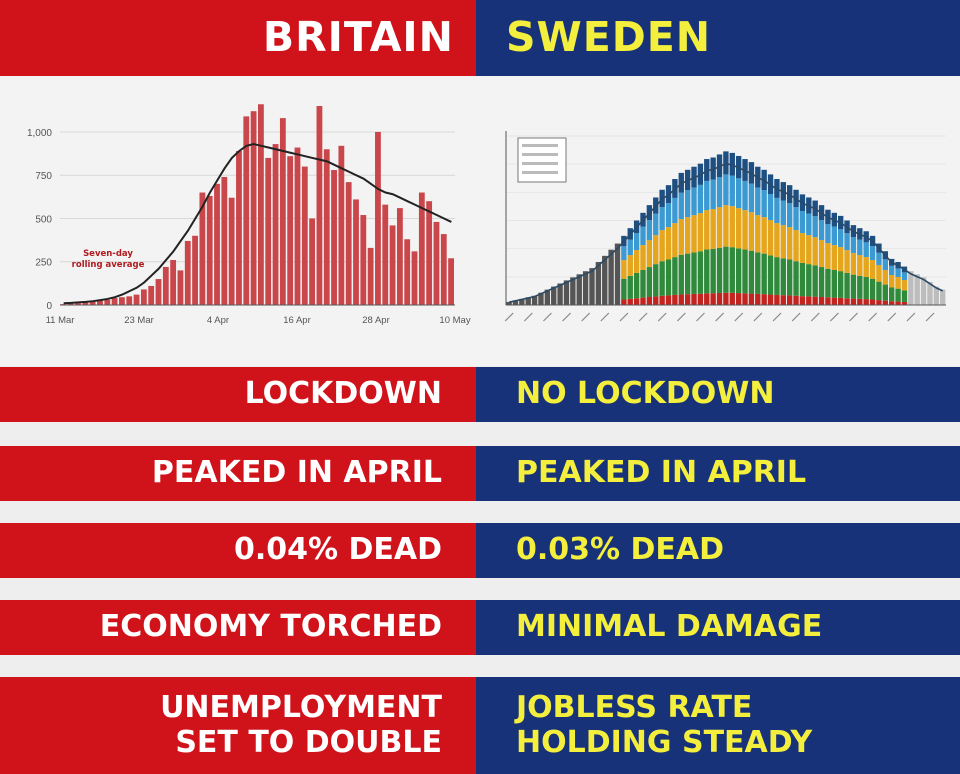  I want to click on y-tick-label: 500, so click(43, 219).